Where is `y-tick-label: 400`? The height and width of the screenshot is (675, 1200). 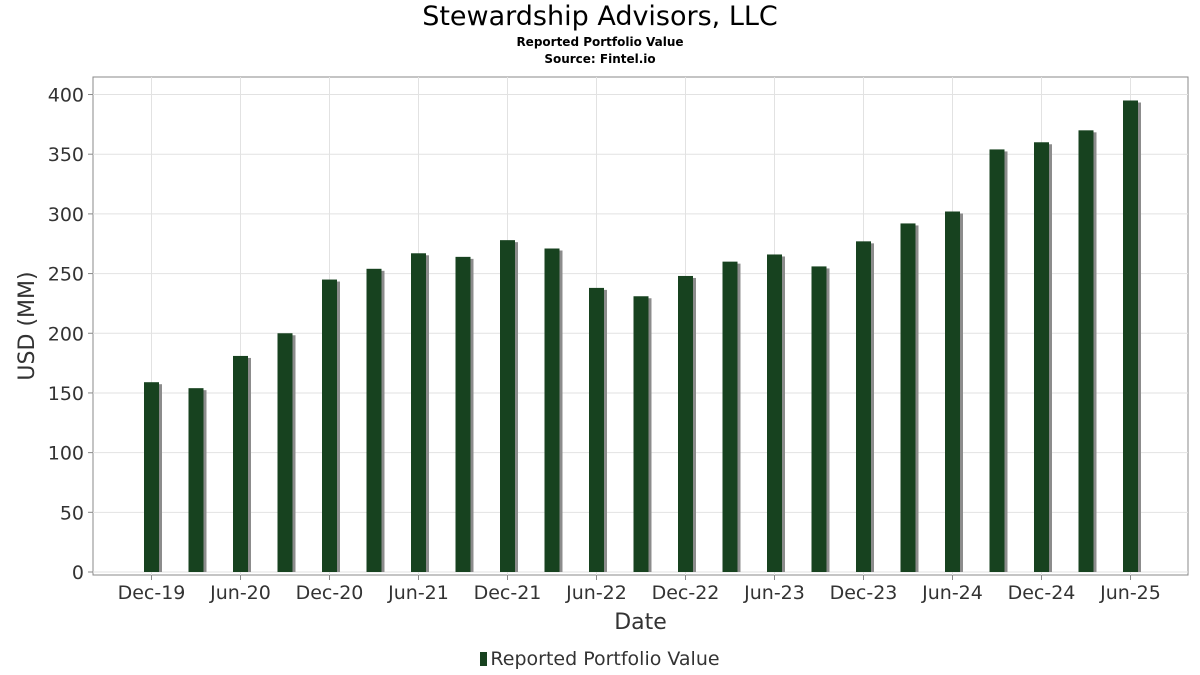 y-tick-label: 400 is located at coordinates (66, 96).